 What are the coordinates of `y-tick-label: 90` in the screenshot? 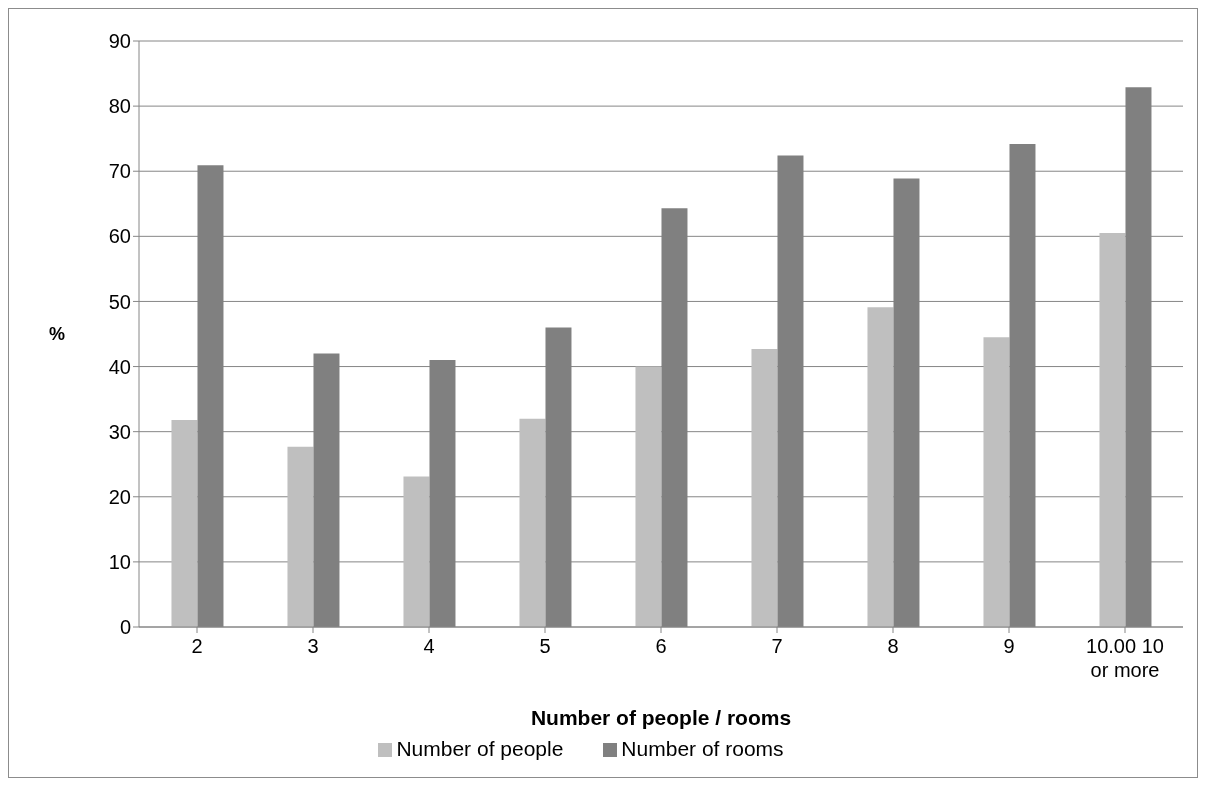 It's located at (119, 41).